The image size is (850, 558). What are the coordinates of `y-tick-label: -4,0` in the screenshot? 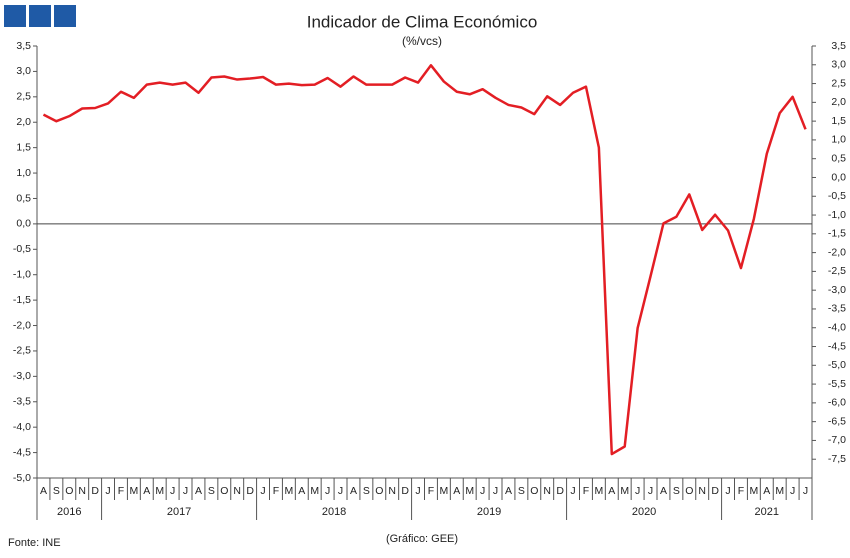 It's located at (22, 427).